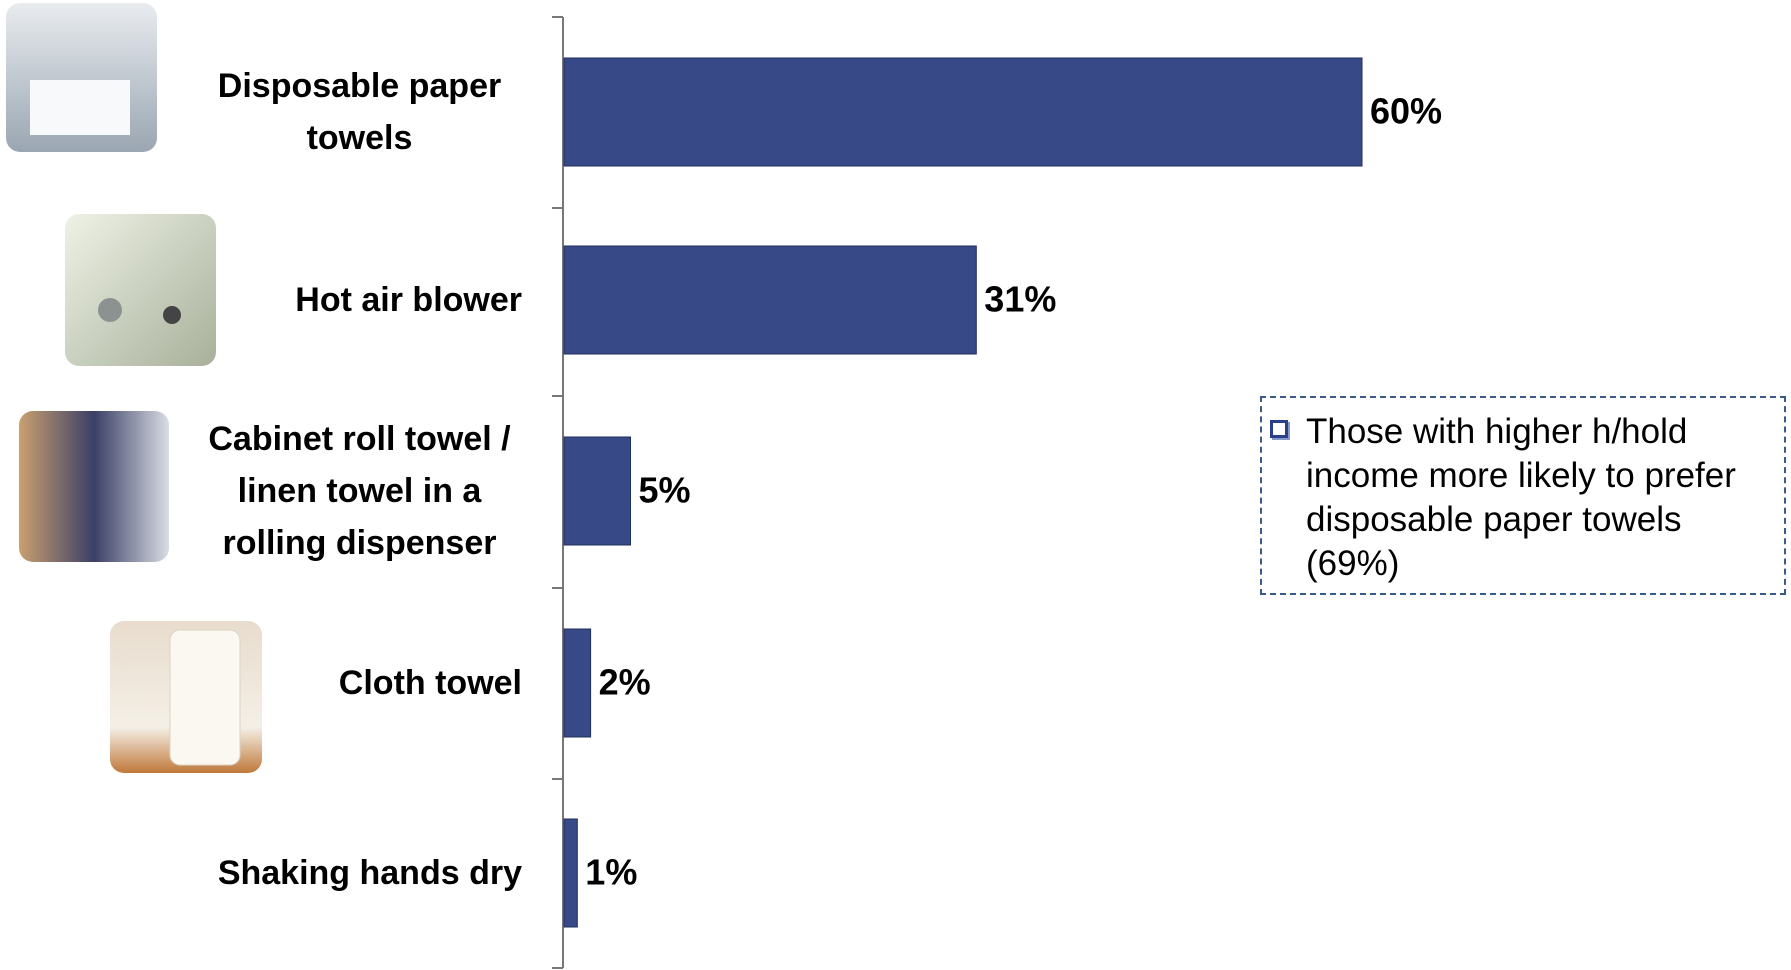 The image size is (1791, 970). What do you see at coordinates (665, 490) in the screenshot?
I see `value-label: 5%` at bounding box center [665, 490].